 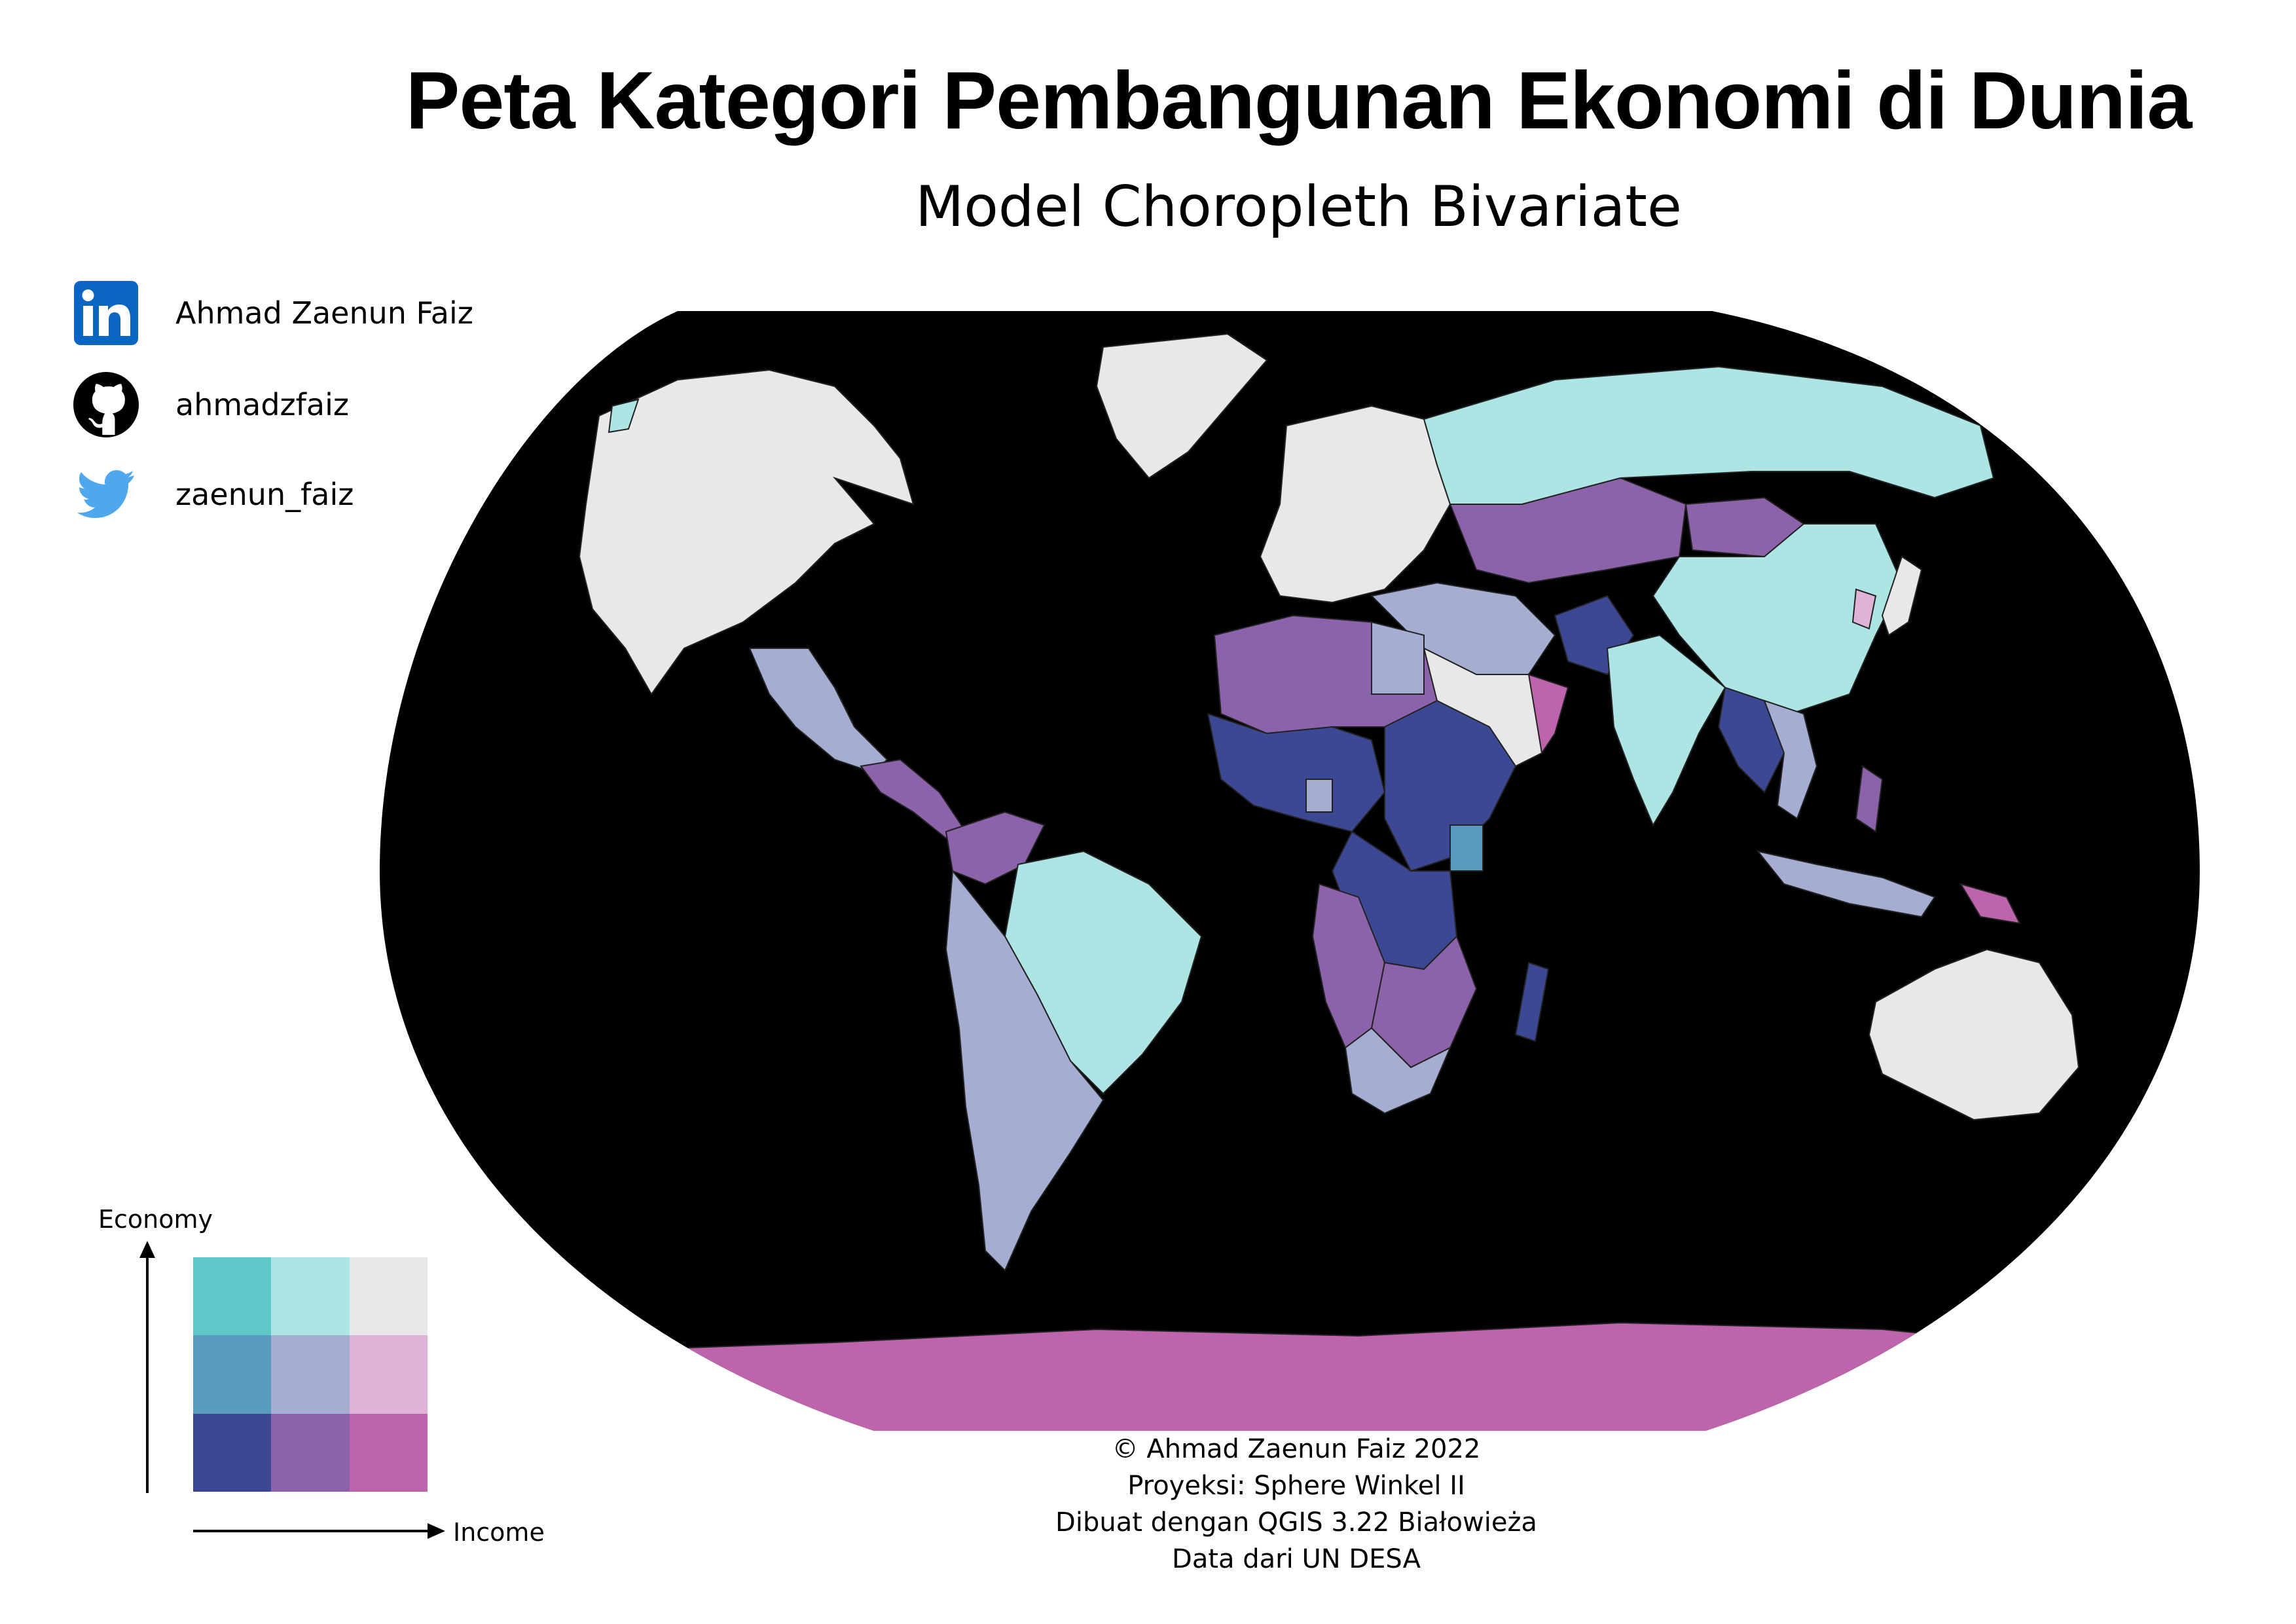 I want to click on region-southern-south-america, so click(x=1024, y=1070).